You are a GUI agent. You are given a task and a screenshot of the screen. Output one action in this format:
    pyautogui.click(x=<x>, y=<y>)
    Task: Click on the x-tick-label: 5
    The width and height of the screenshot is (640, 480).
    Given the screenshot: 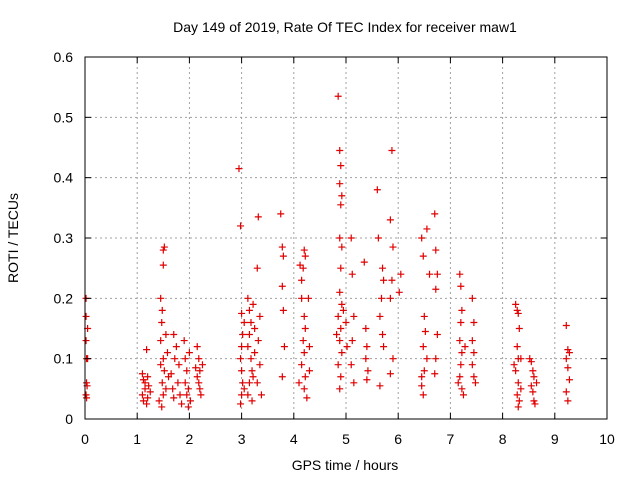 What is the action you would take?
    pyautogui.click(x=346, y=439)
    